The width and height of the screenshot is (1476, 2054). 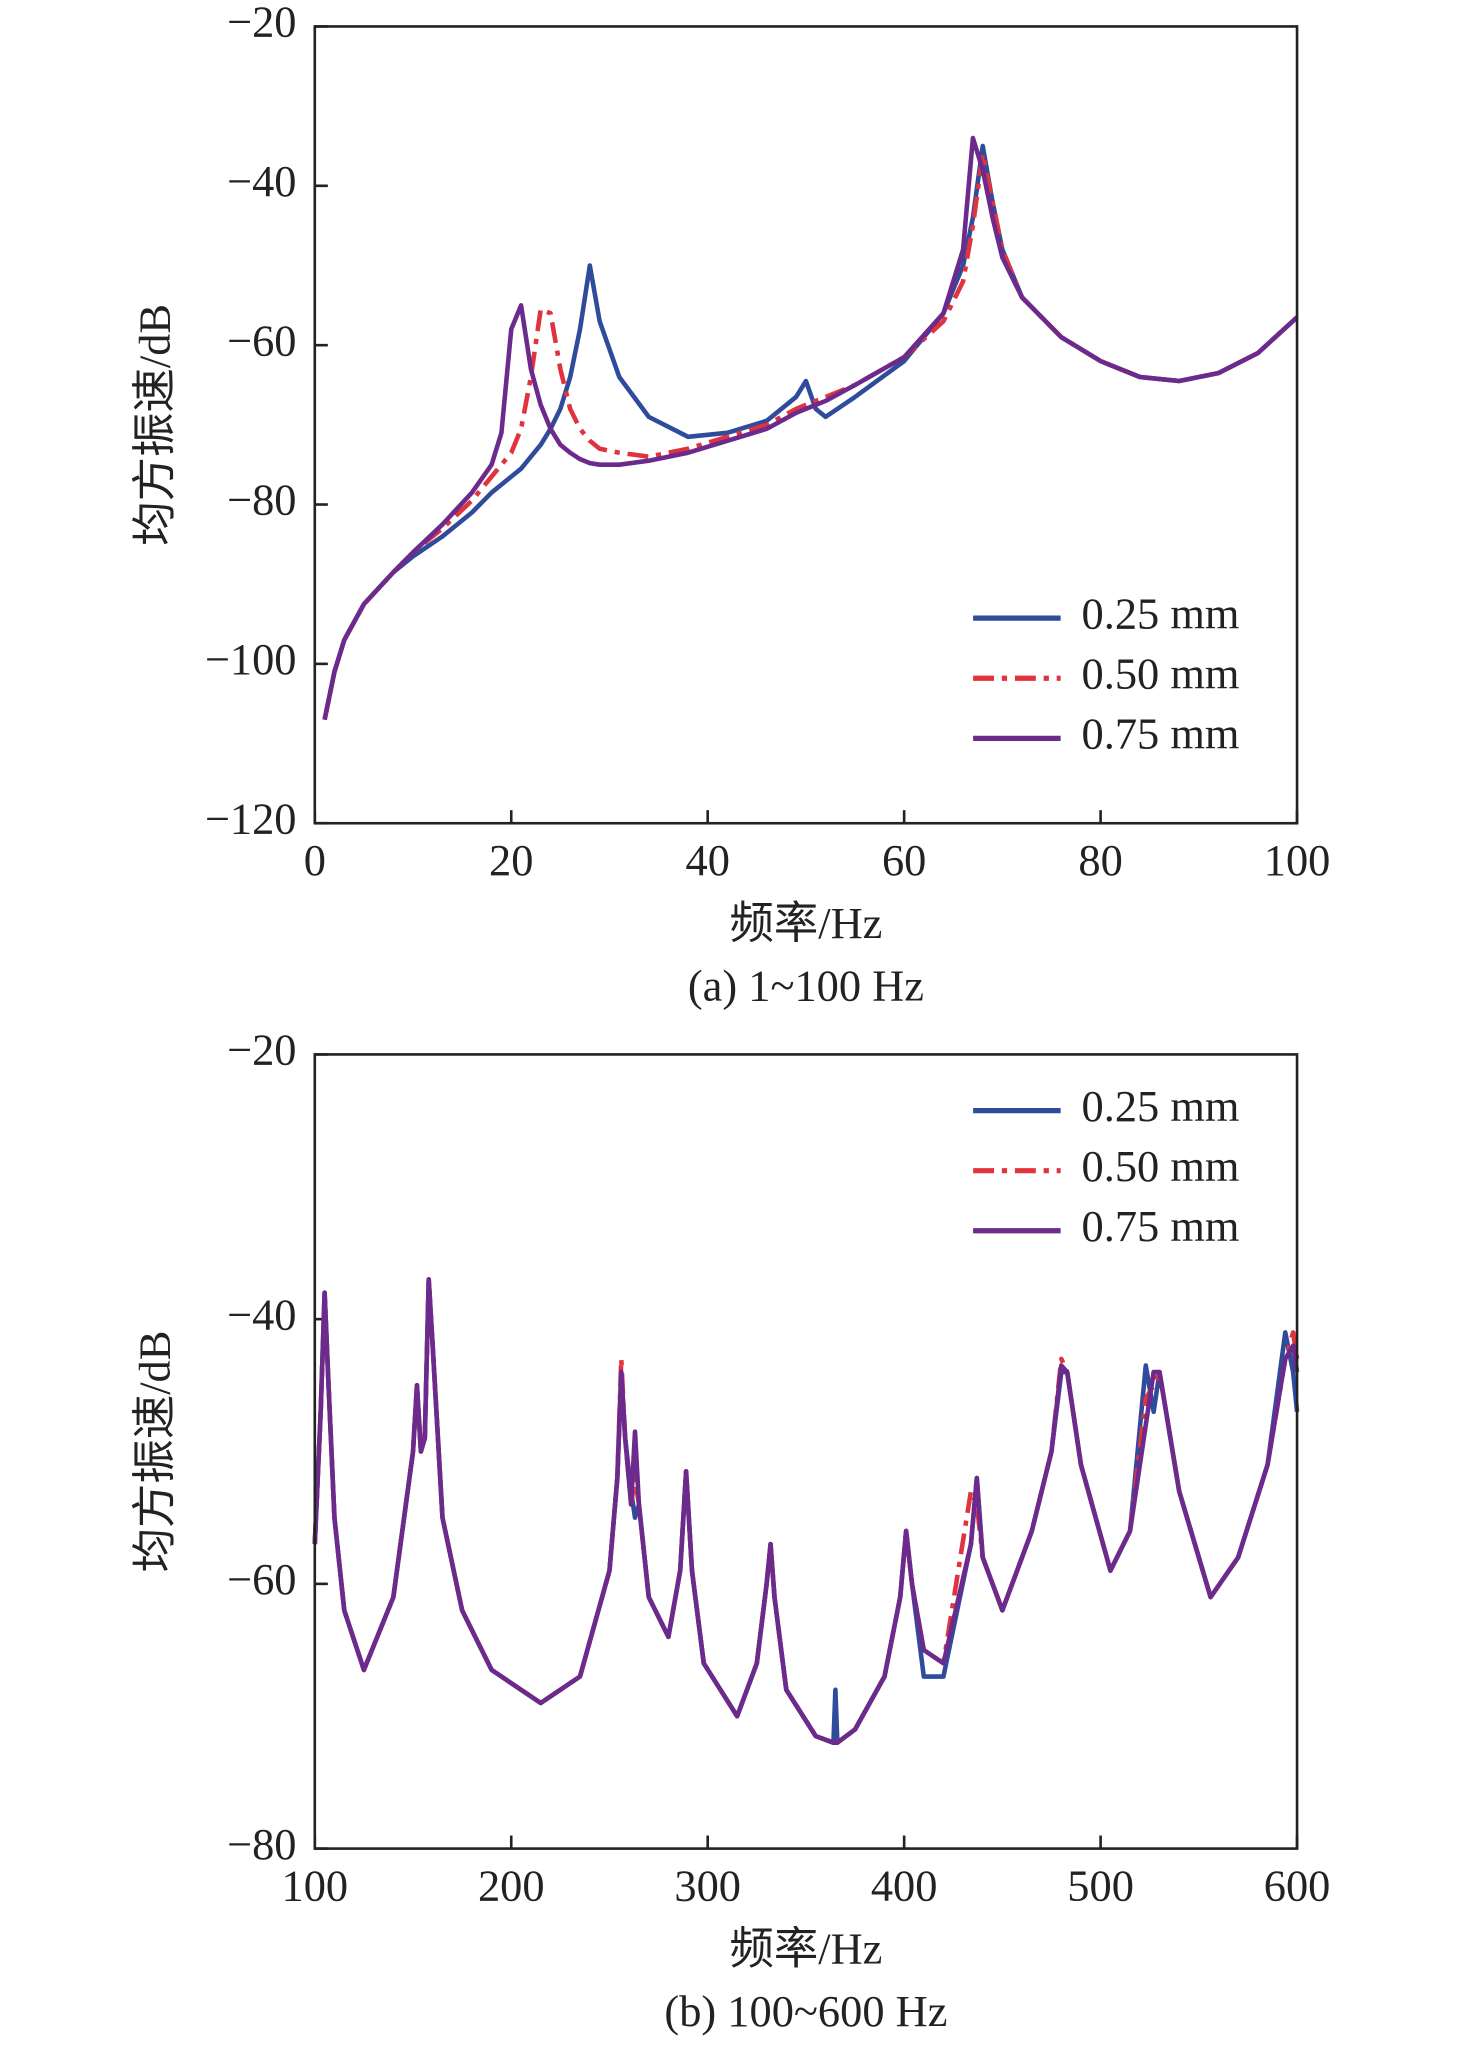 What do you see at coordinates (904, 1886) in the screenshot?
I see `x-tick-label: 400` at bounding box center [904, 1886].